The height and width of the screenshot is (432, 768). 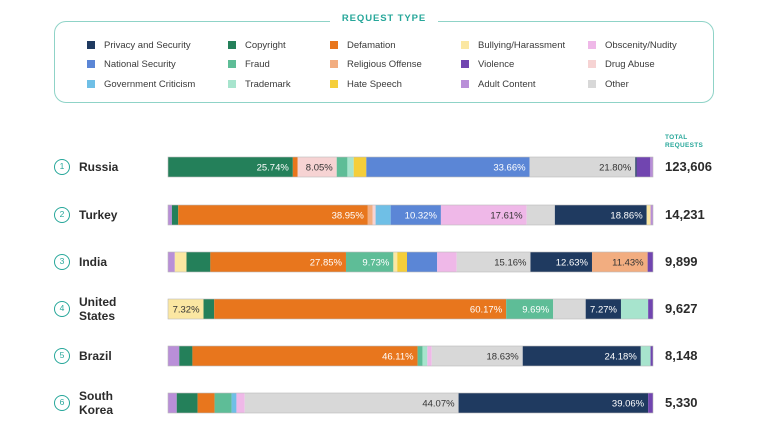 What do you see at coordinates (522, 45) in the screenshot?
I see `legend-label: Bullying/Harassment` at bounding box center [522, 45].